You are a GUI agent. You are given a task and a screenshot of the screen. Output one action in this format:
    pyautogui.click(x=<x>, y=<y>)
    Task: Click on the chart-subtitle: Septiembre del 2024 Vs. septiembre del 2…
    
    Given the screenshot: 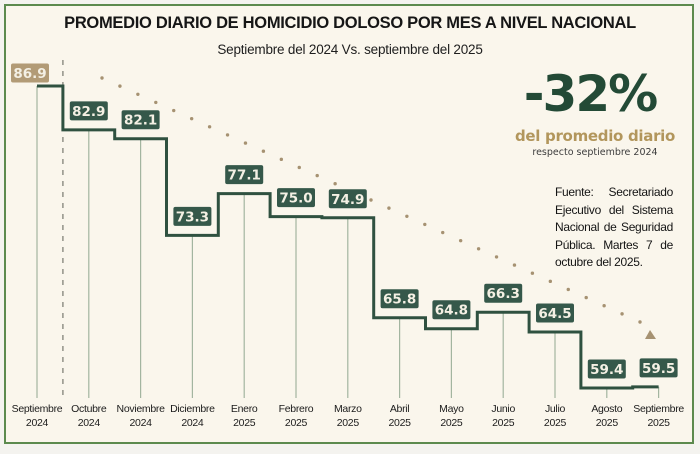 What is the action you would take?
    pyautogui.click(x=350, y=49)
    